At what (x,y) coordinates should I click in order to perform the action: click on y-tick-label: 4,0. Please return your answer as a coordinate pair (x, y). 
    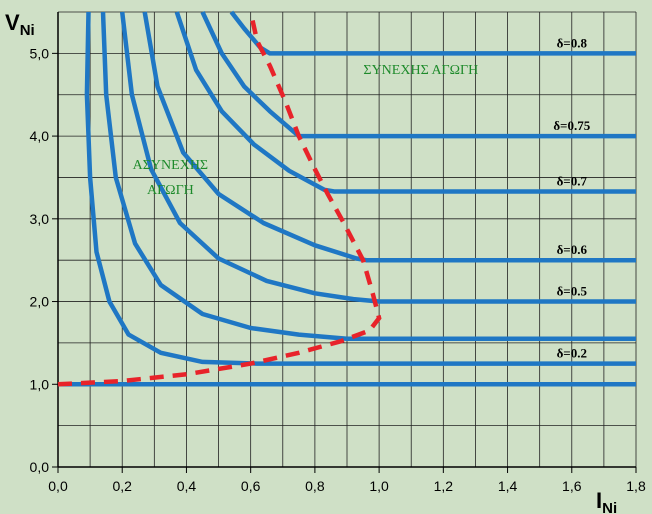
    Looking at the image, I should click on (40, 136).